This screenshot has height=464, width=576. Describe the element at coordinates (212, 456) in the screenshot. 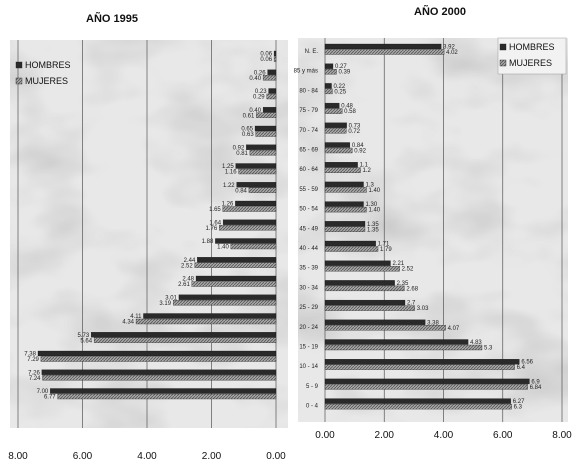

I see `x-tick-label: 2.00` at that location.